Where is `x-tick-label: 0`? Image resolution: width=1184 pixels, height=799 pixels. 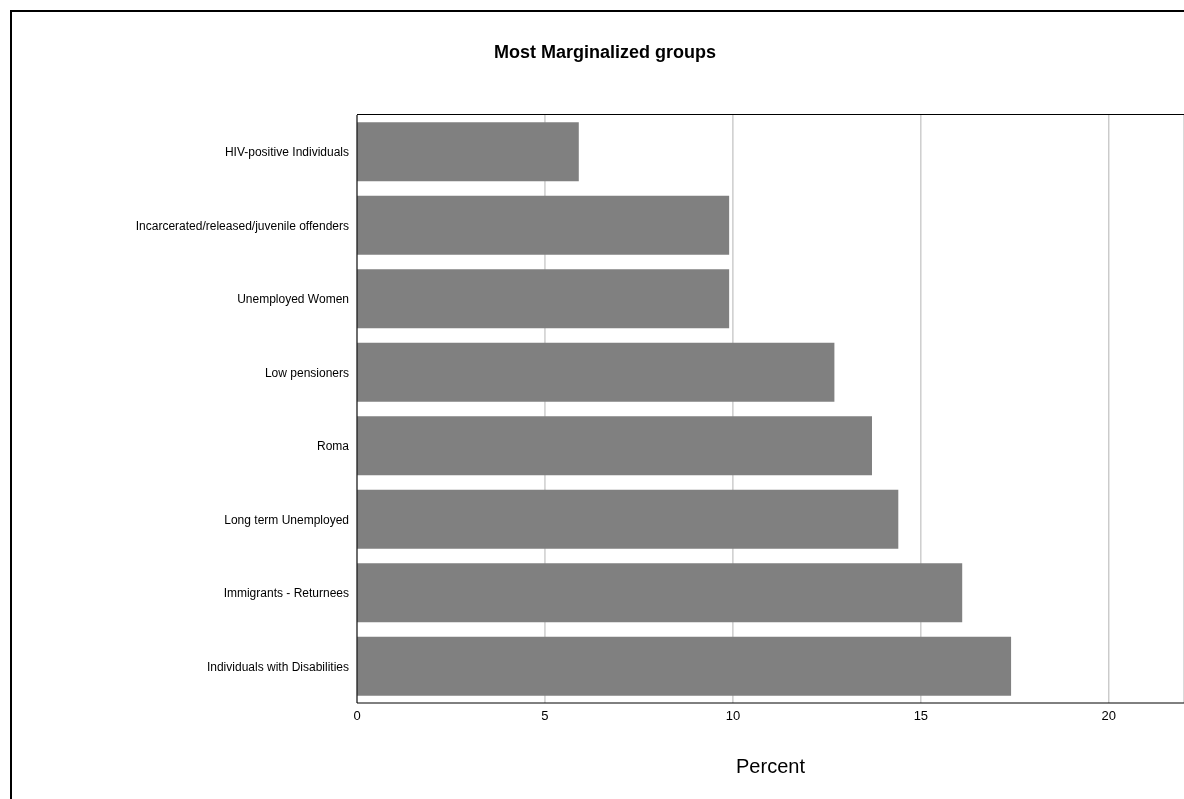
x-tick-label: 0 is located at coordinates (357, 716).